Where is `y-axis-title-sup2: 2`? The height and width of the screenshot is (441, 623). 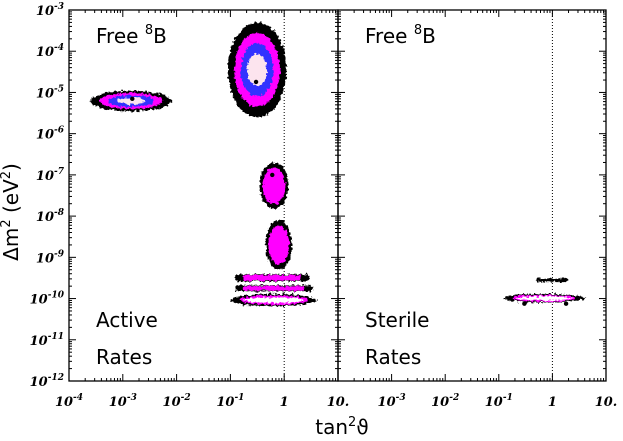
y-axis-title-sup2: 2 is located at coordinates (7, 175).